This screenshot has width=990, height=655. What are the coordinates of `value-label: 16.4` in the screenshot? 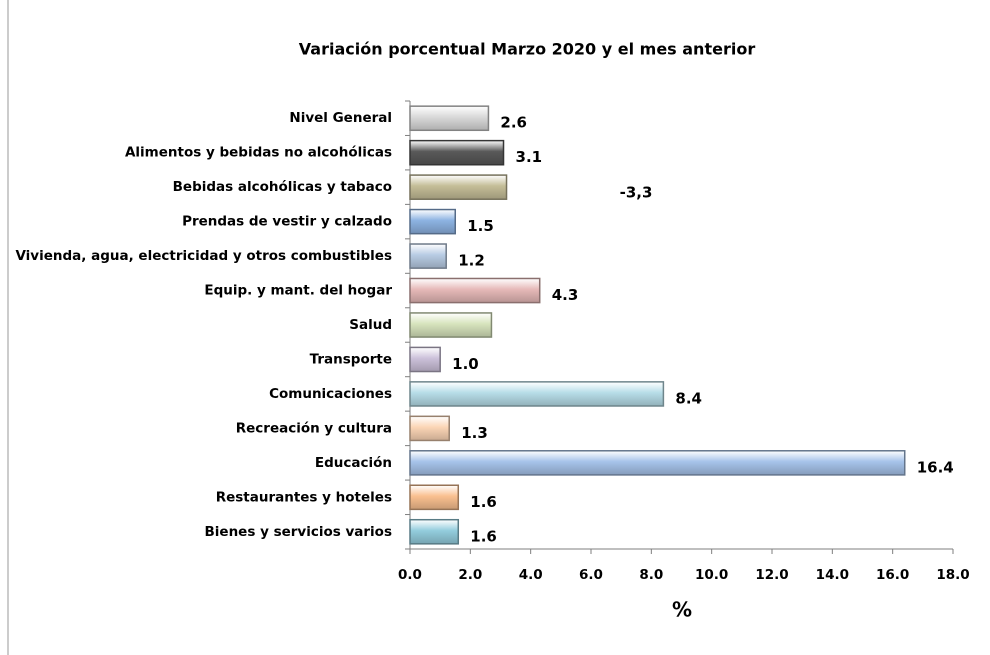 It's located at (935, 467).